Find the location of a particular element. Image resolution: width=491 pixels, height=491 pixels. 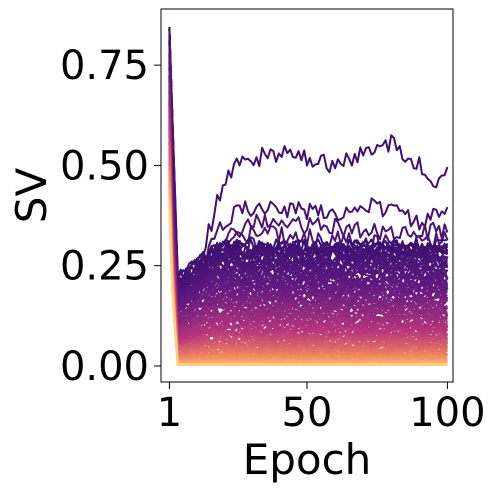

y-tick-label: 0.25 is located at coordinates (104, 267).